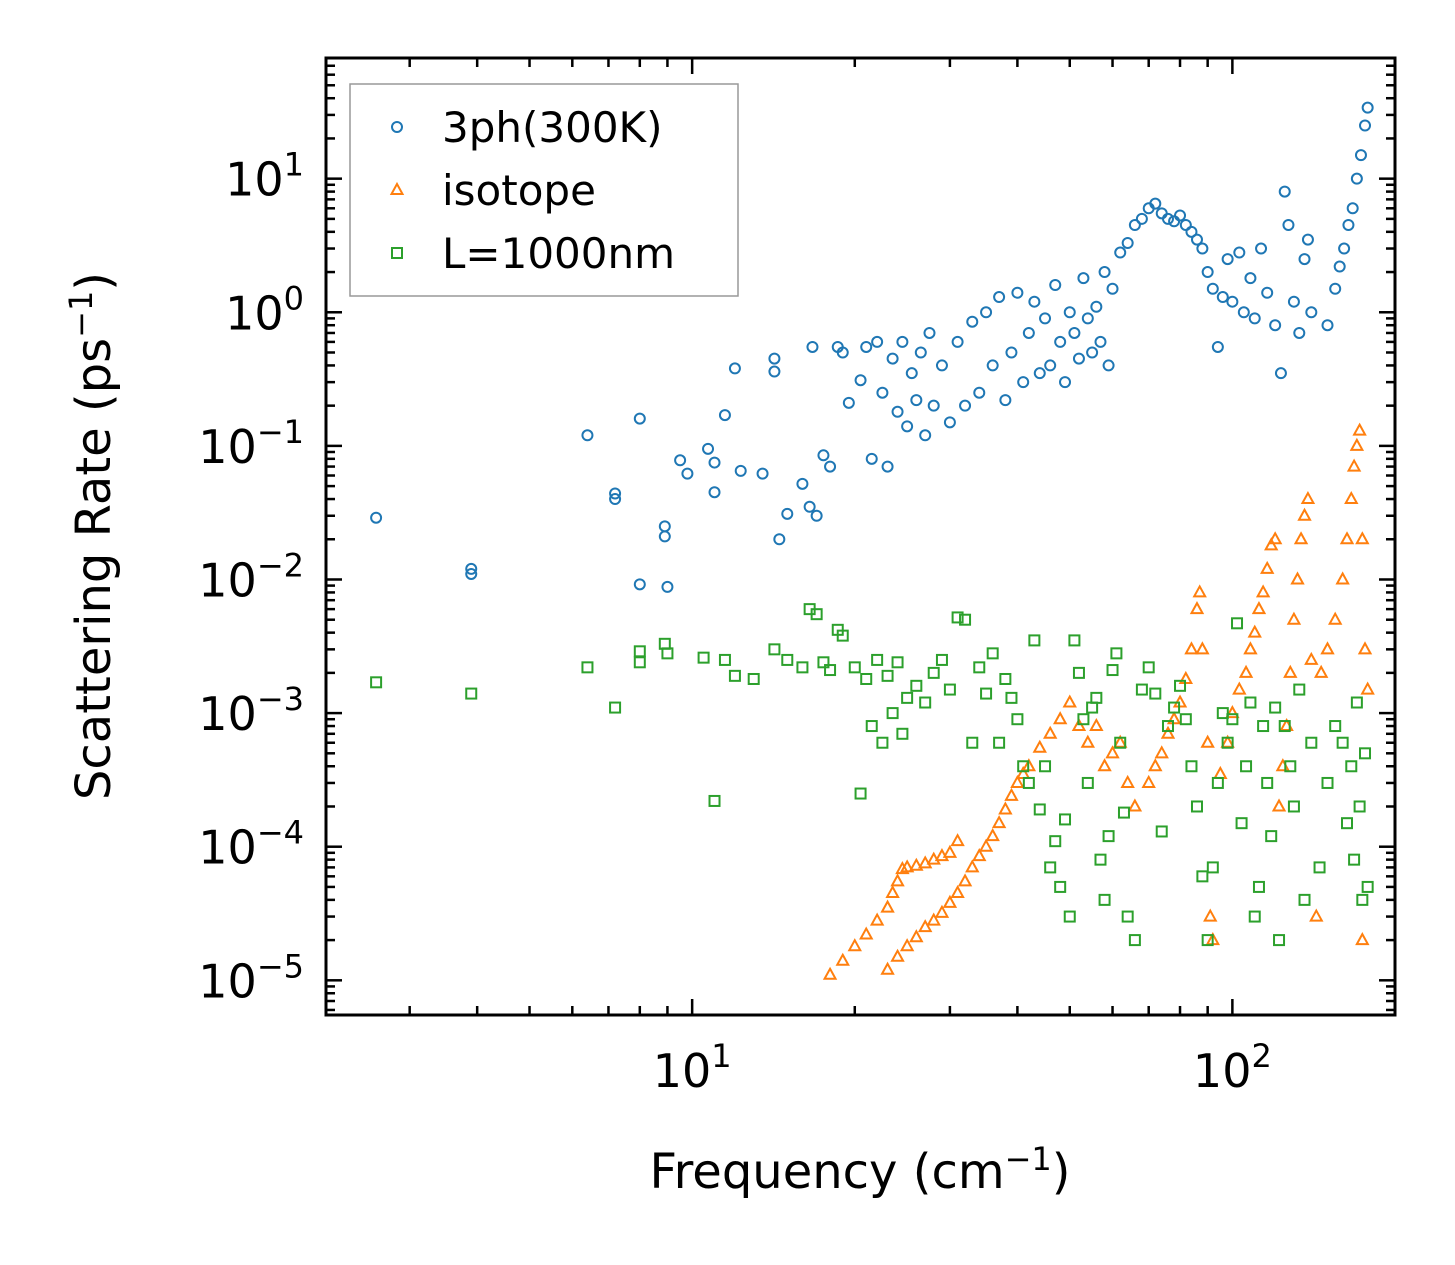  I want to click on y-tick-label: 10−5, so click(251, 977).